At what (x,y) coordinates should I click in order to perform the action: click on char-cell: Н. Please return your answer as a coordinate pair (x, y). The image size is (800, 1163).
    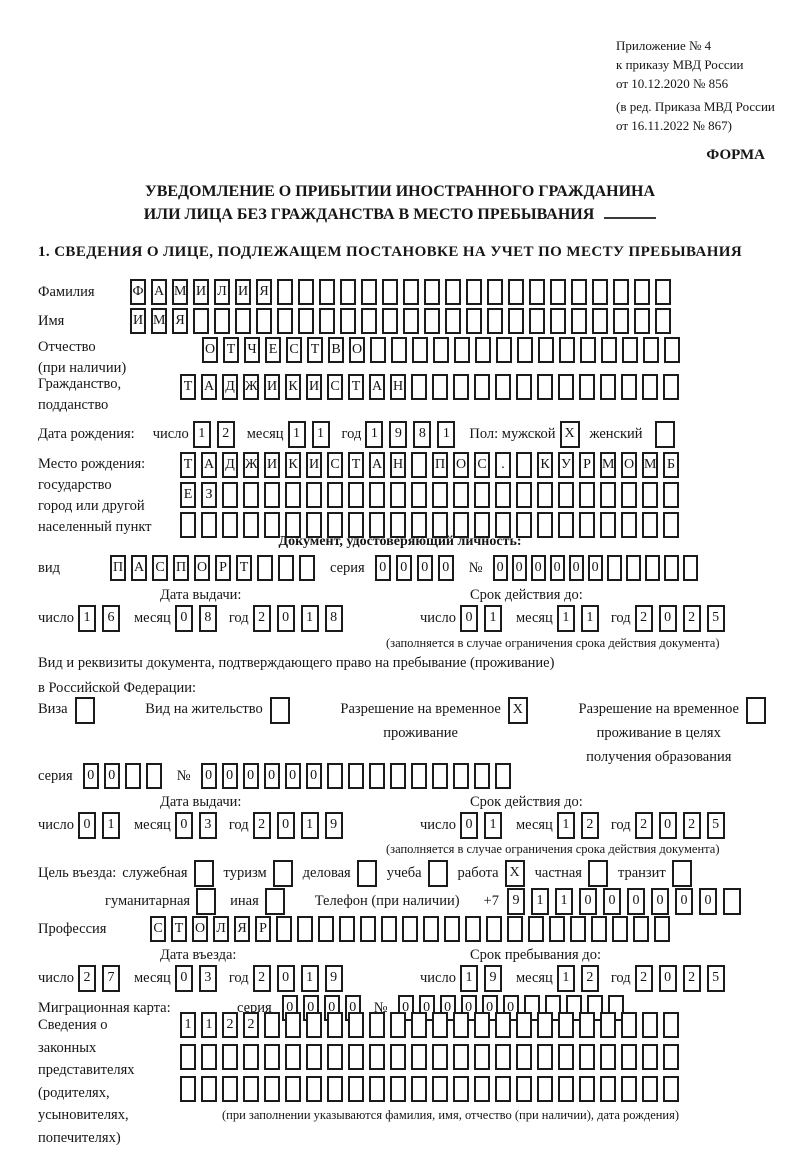
    Looking at the image, I should click on (398, 387).